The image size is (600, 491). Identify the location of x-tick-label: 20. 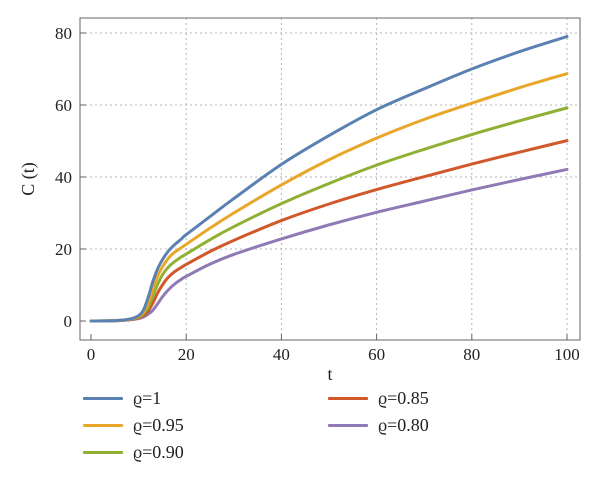
(186, 354).